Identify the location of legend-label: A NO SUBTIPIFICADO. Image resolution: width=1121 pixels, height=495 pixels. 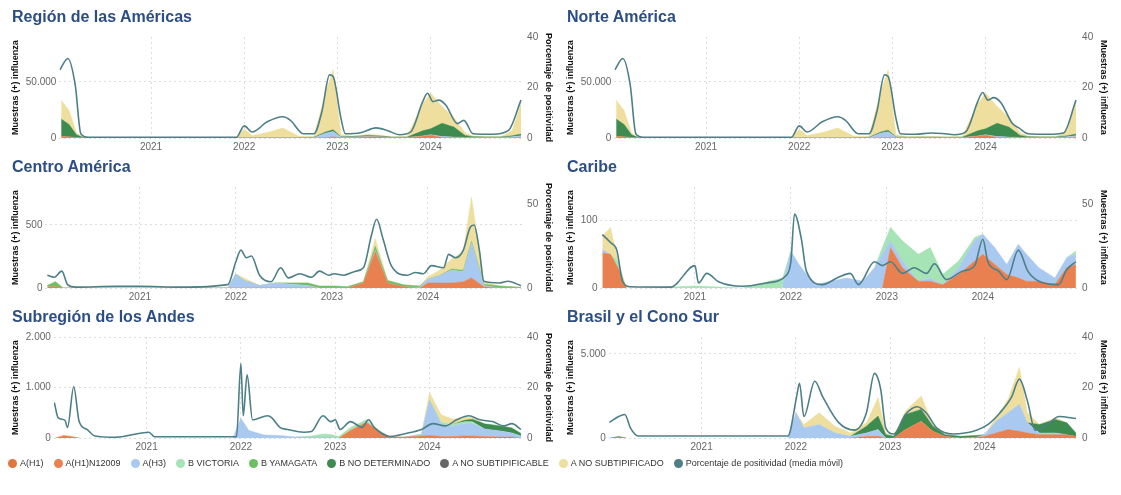
(617, 463).